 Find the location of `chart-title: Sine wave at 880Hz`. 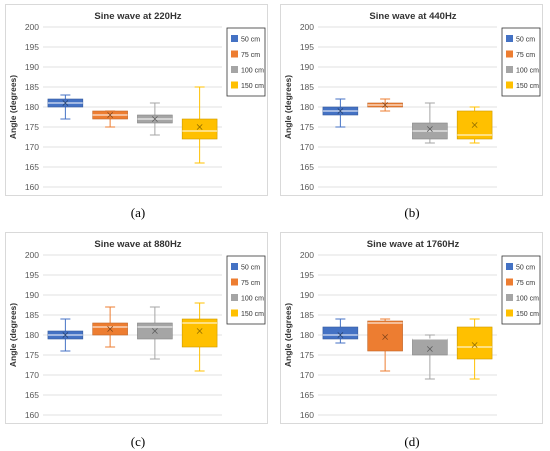

chart-title: Sine wave at 880Hz is located at coordinates (137, 244).